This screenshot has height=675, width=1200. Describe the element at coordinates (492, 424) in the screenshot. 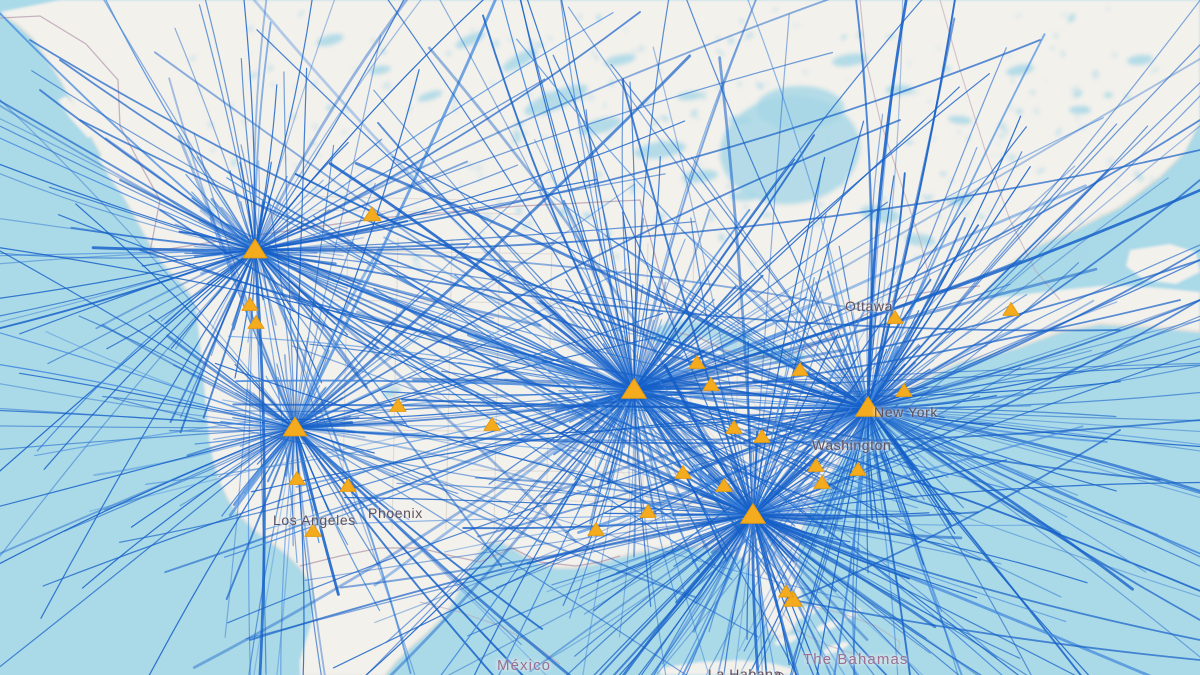

I see `marker-denver` at that location.